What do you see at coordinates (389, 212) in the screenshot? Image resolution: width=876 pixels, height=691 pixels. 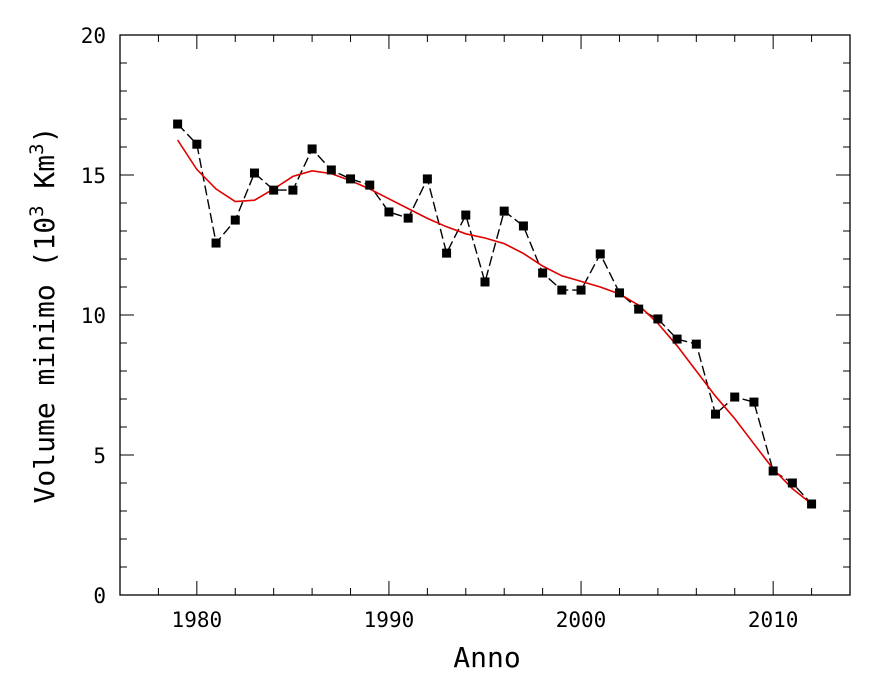 I see `data-point-1990` at bounding box center [389, 212].